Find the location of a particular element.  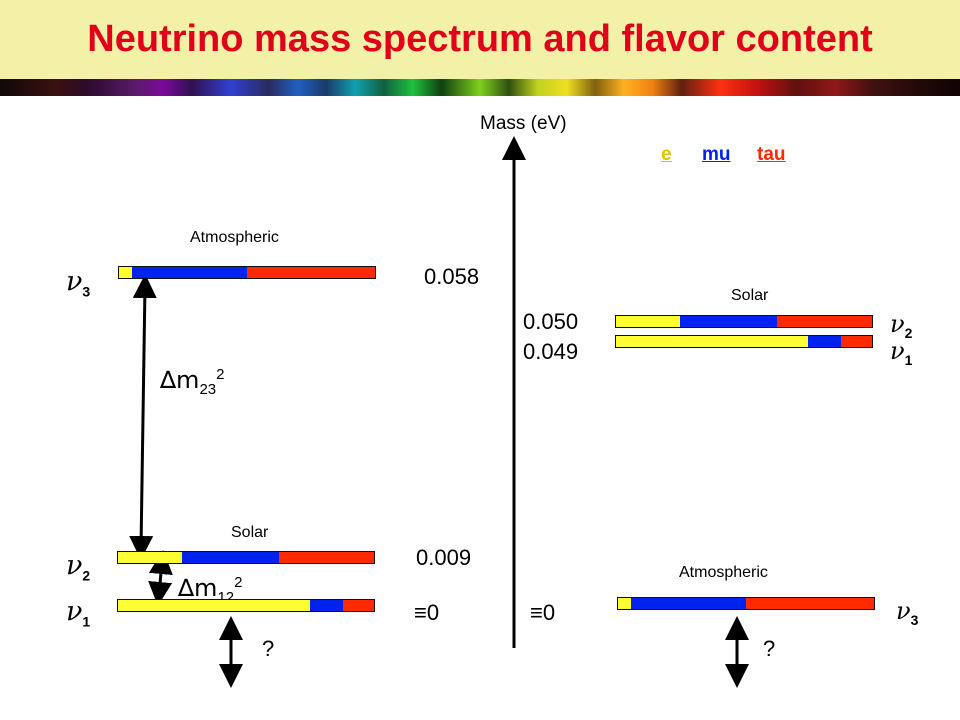

right-nu2-bar is located at coordinates (744, 321).